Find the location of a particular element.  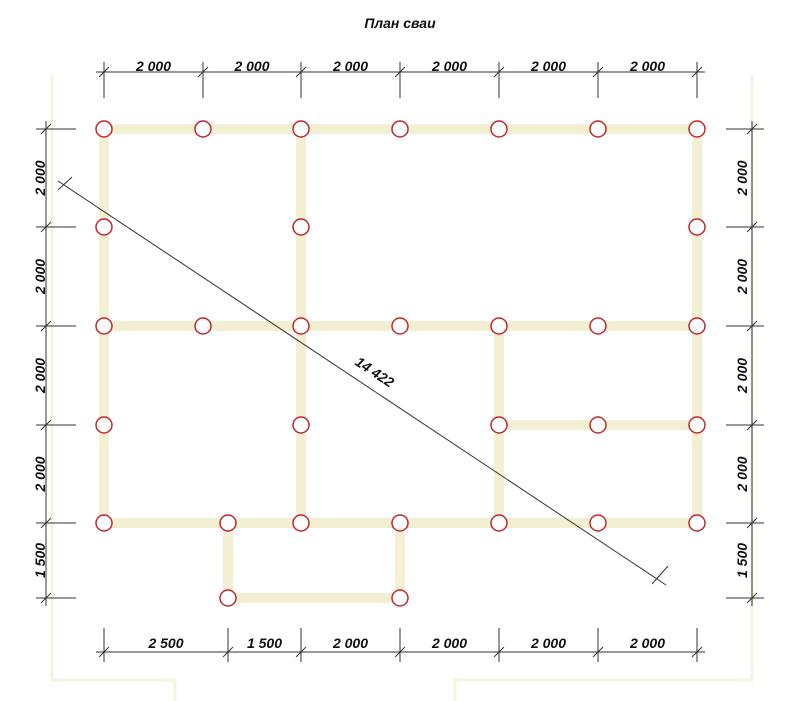

diagonal-label: 14 422 is located at coordinates (375, 371).